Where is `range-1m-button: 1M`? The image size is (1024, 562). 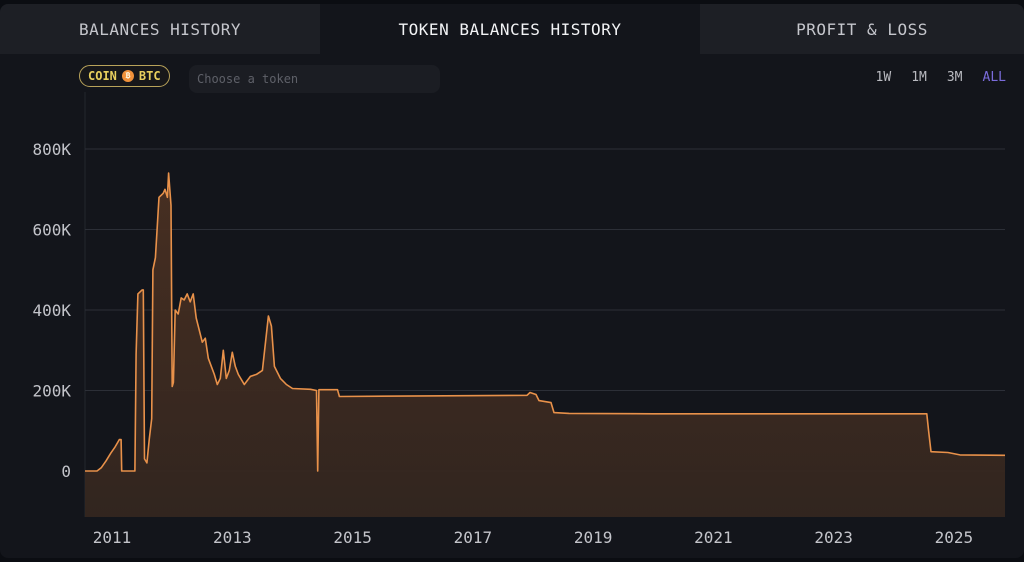 range-1m-button: 1M is located at coordinates (919, 77).